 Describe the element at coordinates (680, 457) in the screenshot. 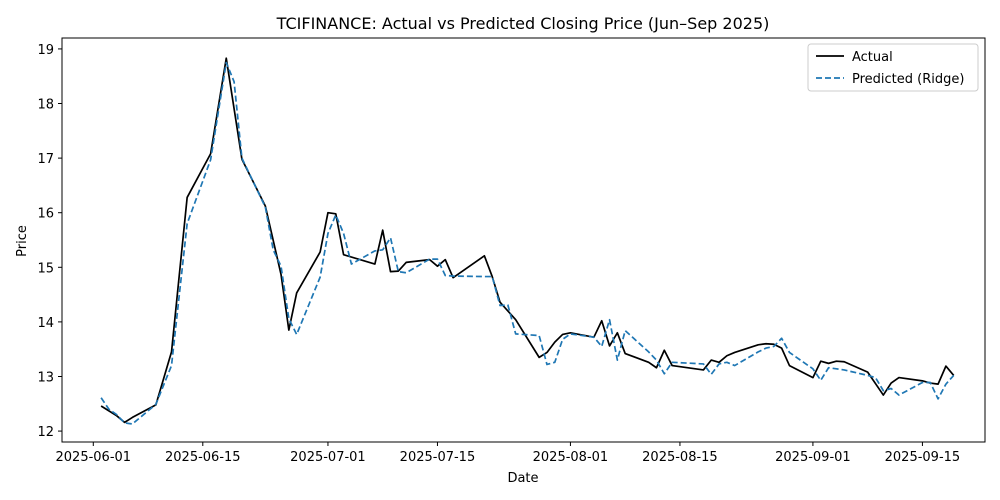

I see `x-tick-label: 2025-08-15` at that location.